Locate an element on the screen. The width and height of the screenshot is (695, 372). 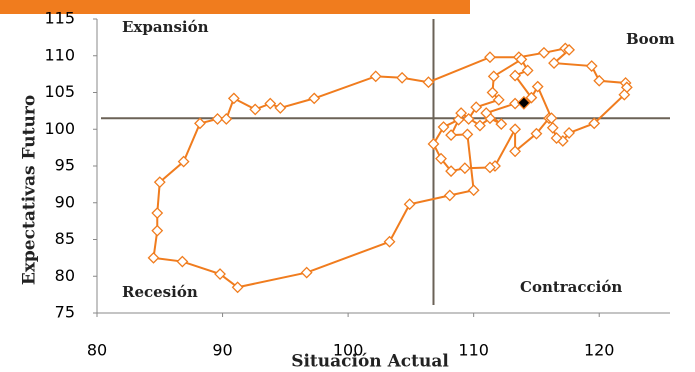
y-tick-label: 75 is located at coordinates (65, 312).